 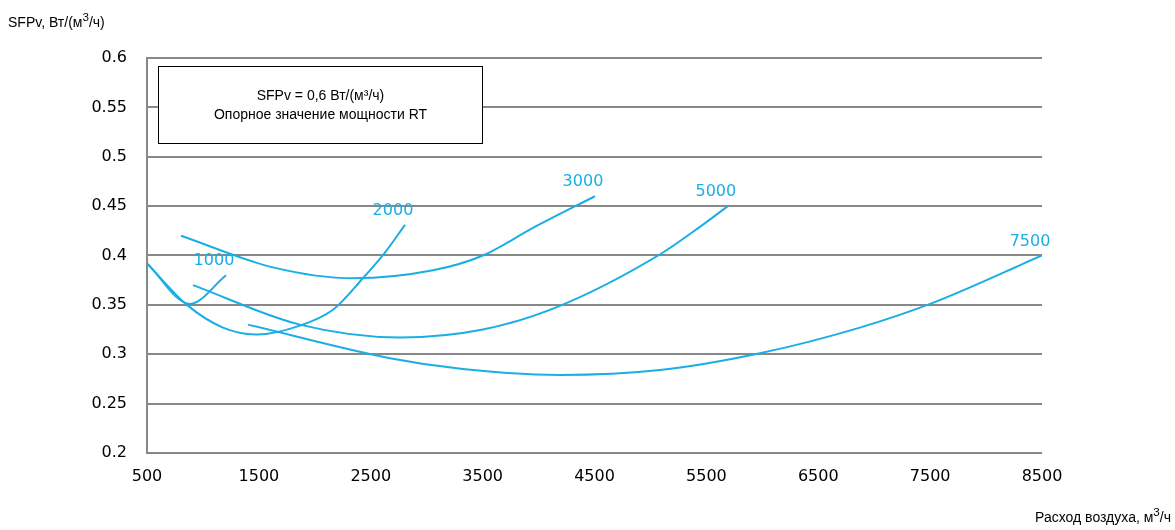 What do you see at coordinates (1103, 515) in the screenshot?
I see `x-axis-title: Расход воздуха, м$^{3}$/ч` at bounding box center [1103, 515].